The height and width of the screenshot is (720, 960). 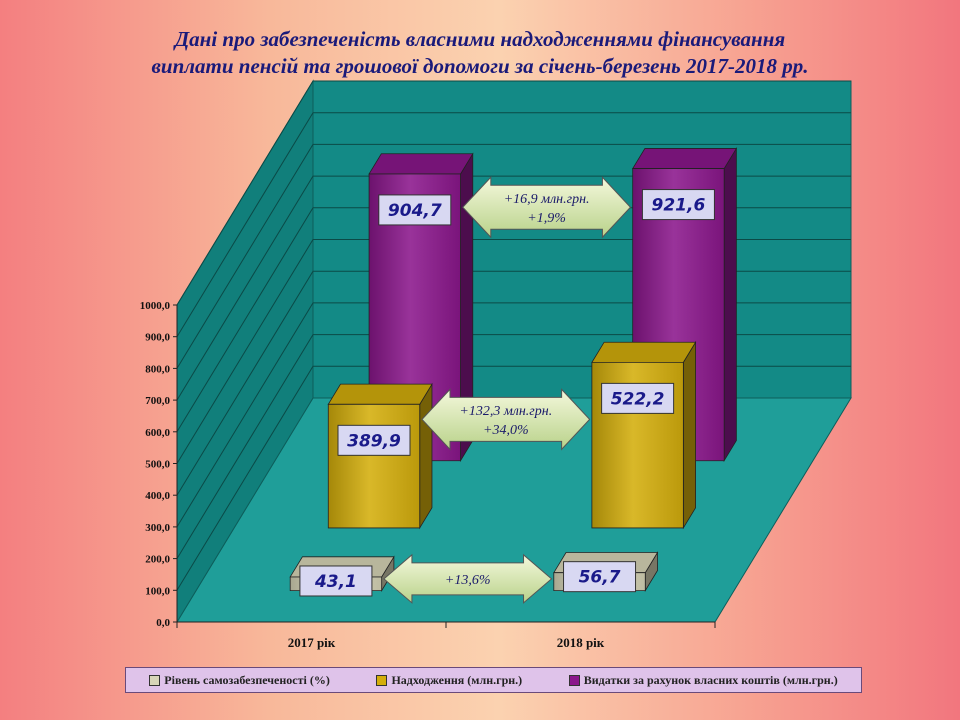 I want to click on difference-arrow-0: +13,6%, so click(x=468, y=578).